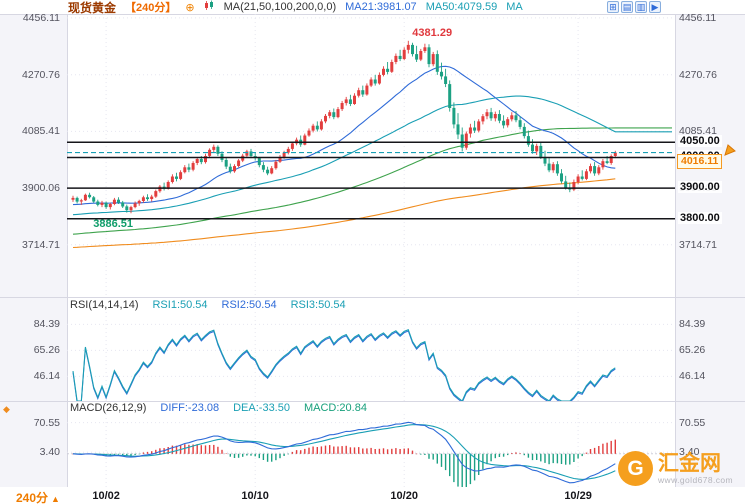  I want to click on rsi-axis-label-left: 46.14, so click(46, 376).